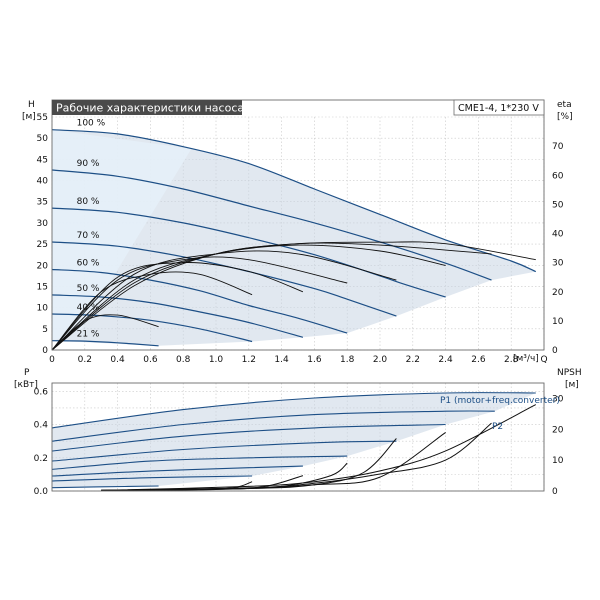 The height and width of the screenshot is (600, 600). Describe the element at coordinates (558, 430) in the screenshot. I see `y-tick-label-npsh: 20` at that location.